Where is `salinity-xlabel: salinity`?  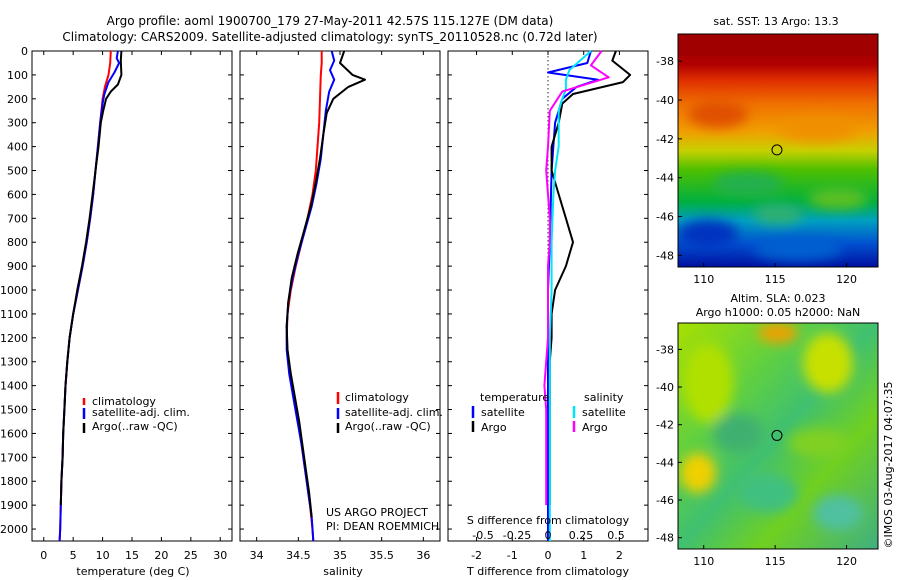 salinity-xlabel: salinity is located at coordinates (343, 571).